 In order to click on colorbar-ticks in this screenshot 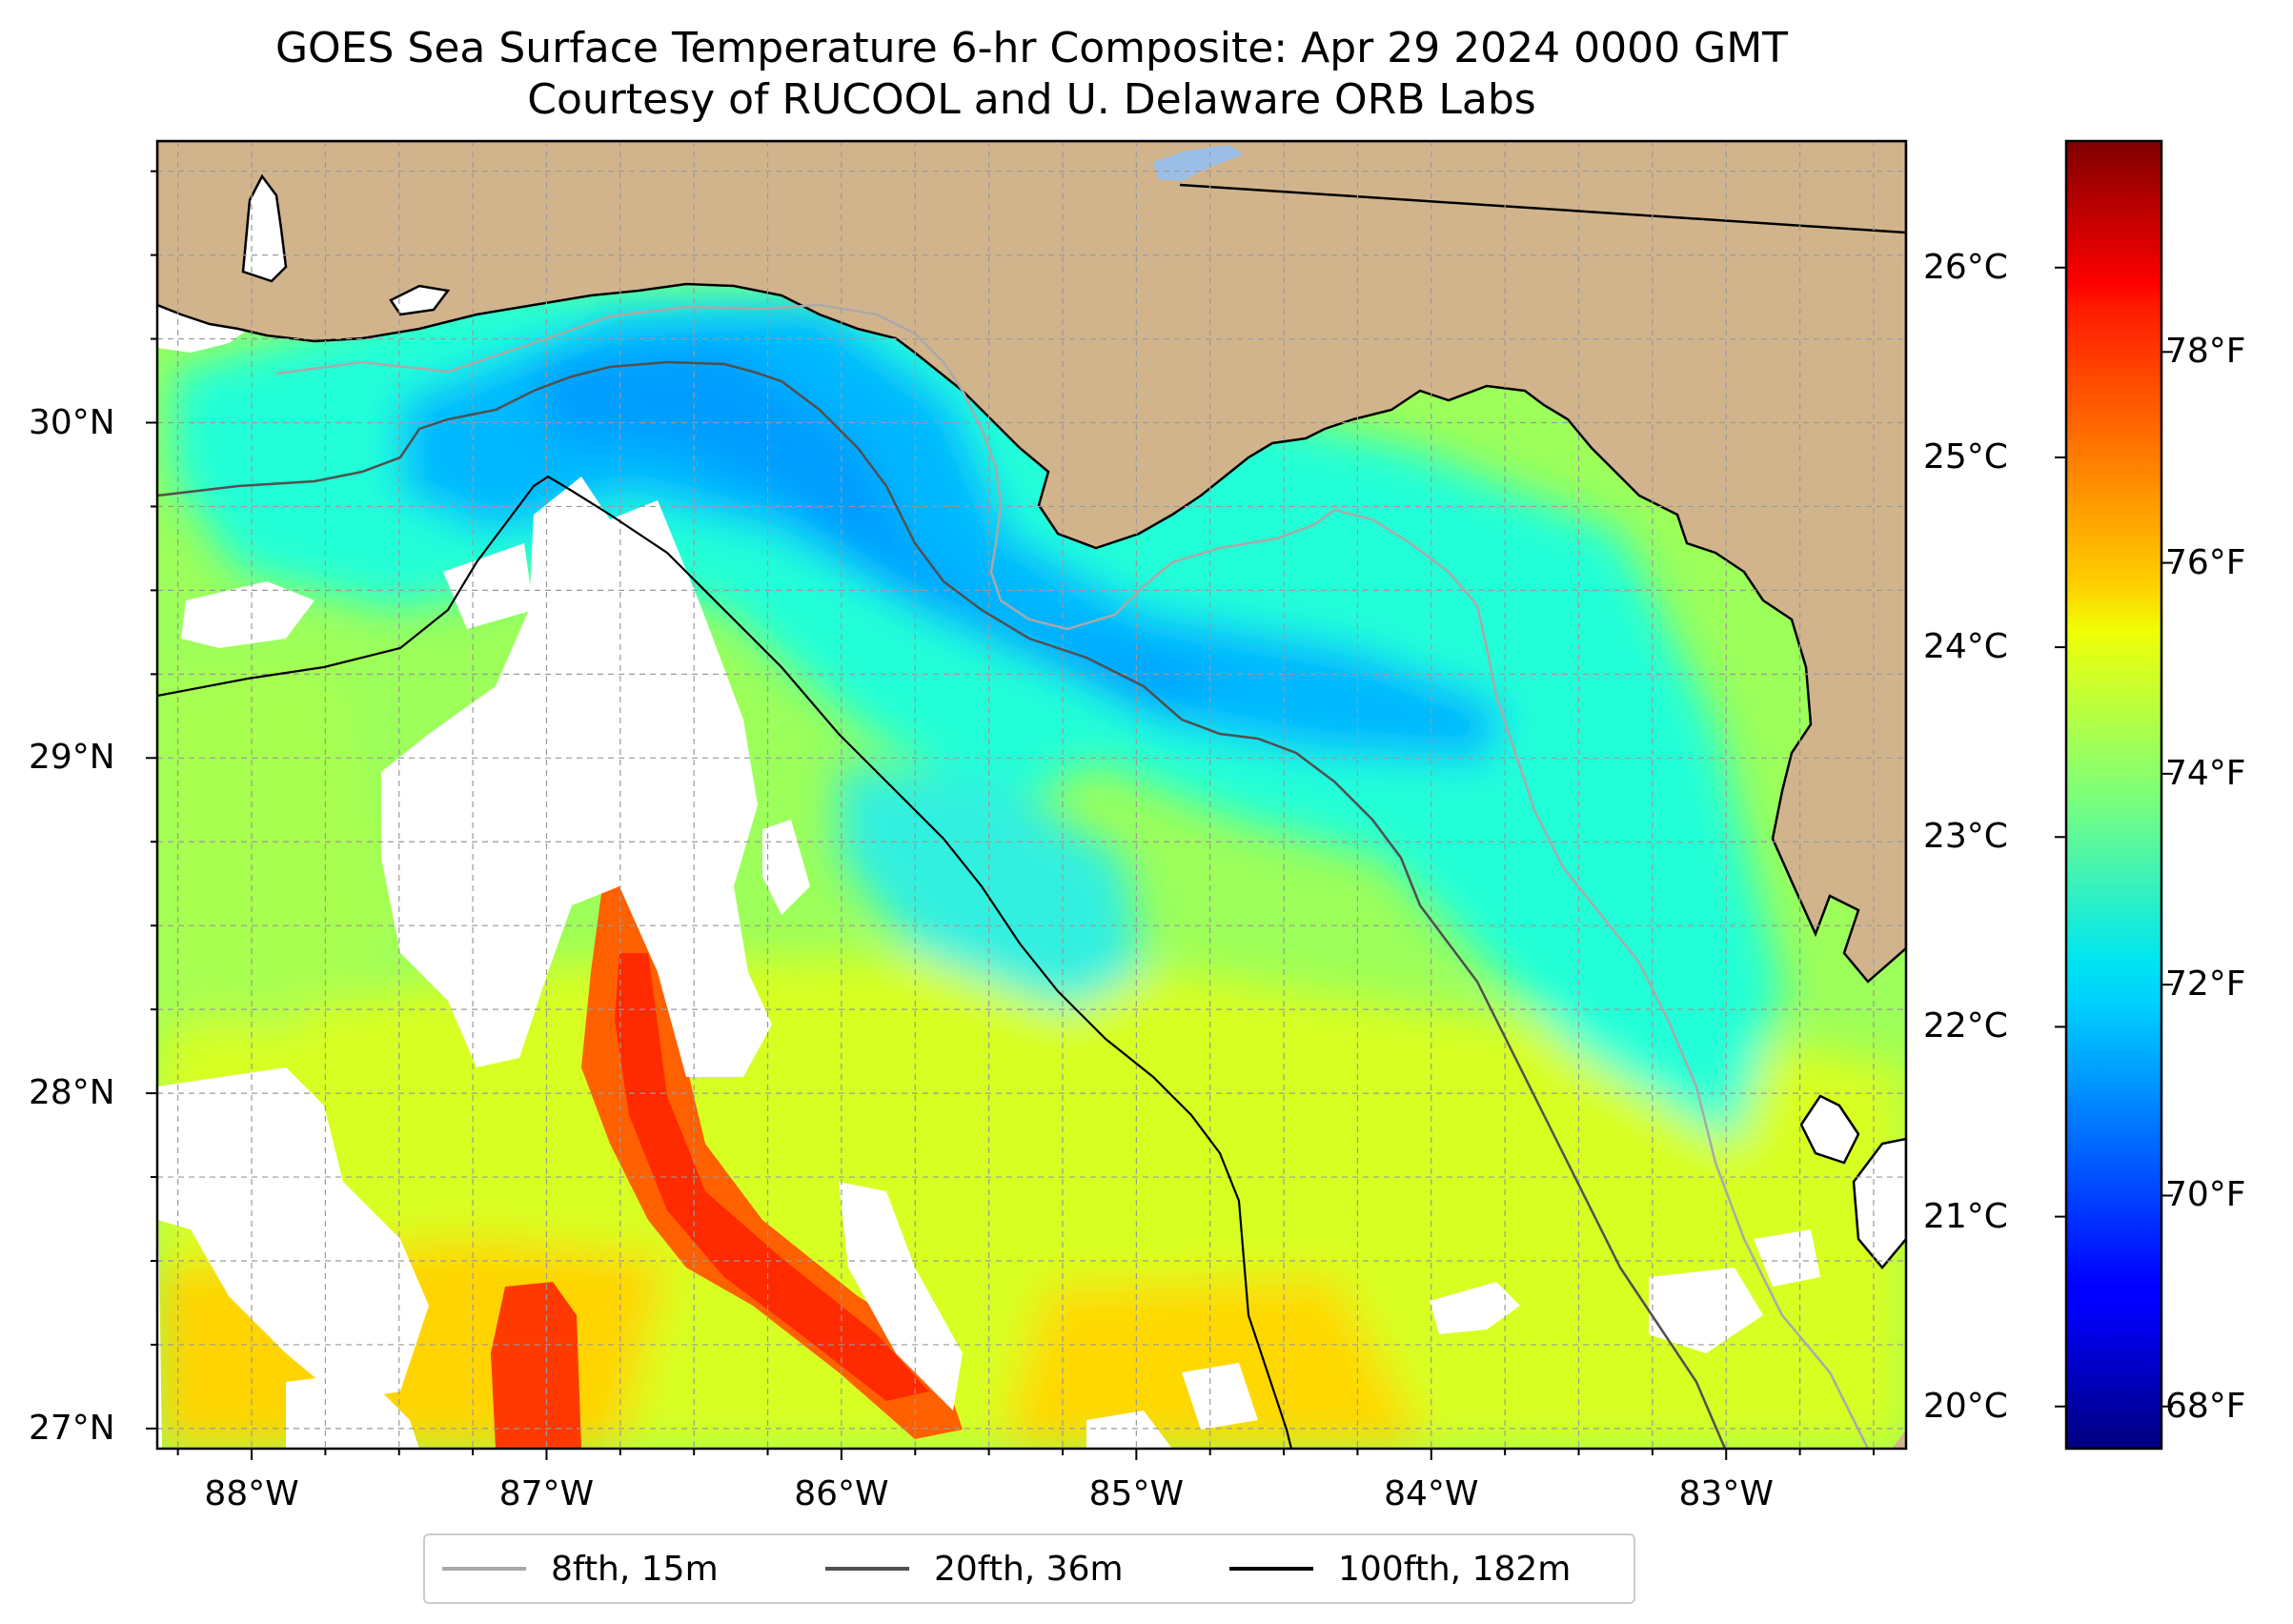, I will do `click(2114, 837)`.